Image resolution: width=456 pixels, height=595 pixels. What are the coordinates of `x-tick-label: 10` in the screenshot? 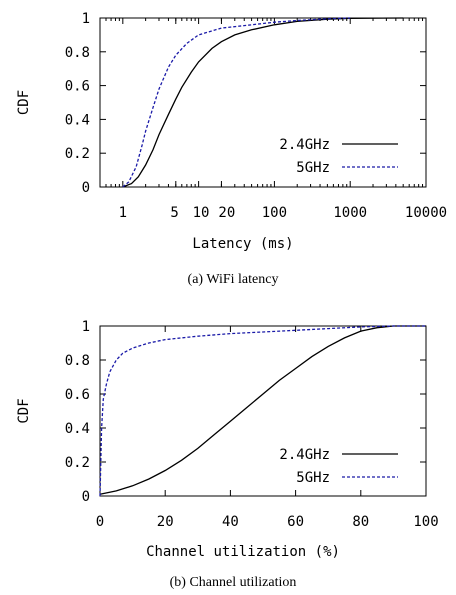 It's located at (201, 213).